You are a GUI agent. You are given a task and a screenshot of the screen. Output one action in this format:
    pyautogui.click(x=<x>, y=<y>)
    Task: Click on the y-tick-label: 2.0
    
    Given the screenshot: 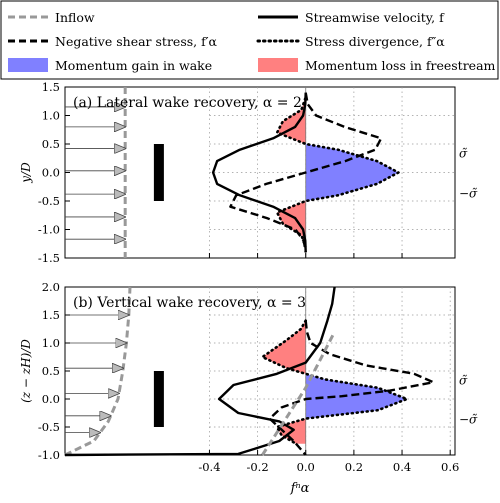 What is the action you would take?
    pyautogui.click(x=51, y=287)
    